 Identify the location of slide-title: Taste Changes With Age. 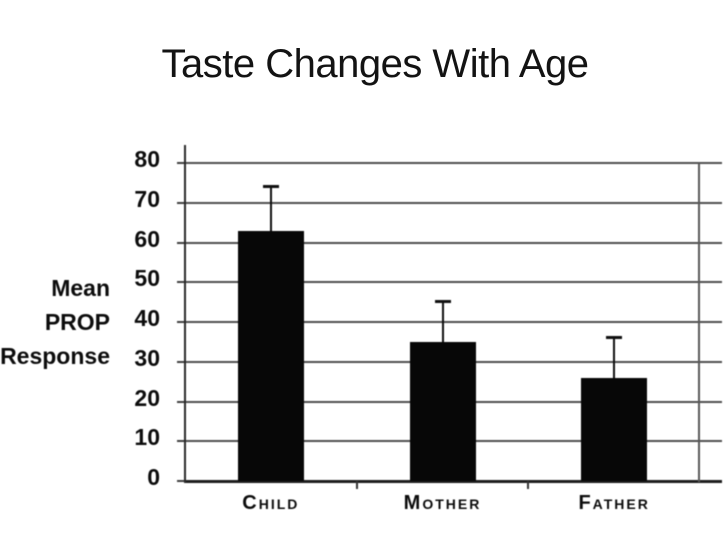
(375, 64).